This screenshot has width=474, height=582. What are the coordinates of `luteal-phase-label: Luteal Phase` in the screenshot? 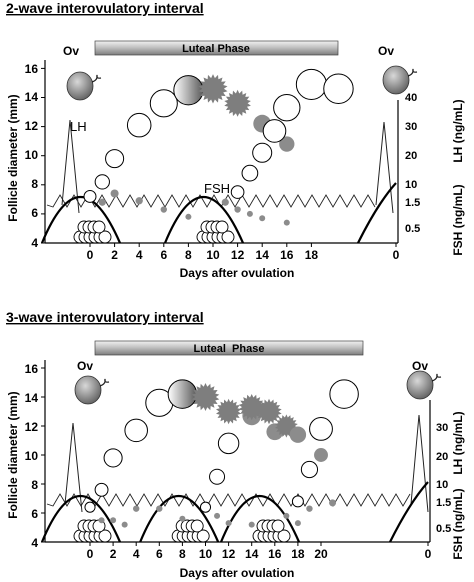 It's located at (229, 349).